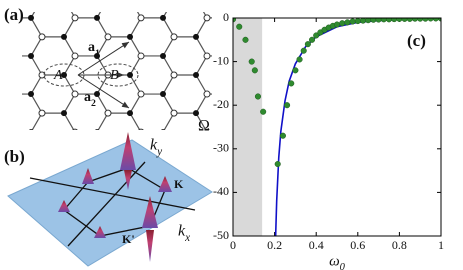 The width and height of the screenshot is (463, 270). What do you see at coordinates (179, 184) in the screenshot?
I see `point-label: K` at bounding box center [179, 184].